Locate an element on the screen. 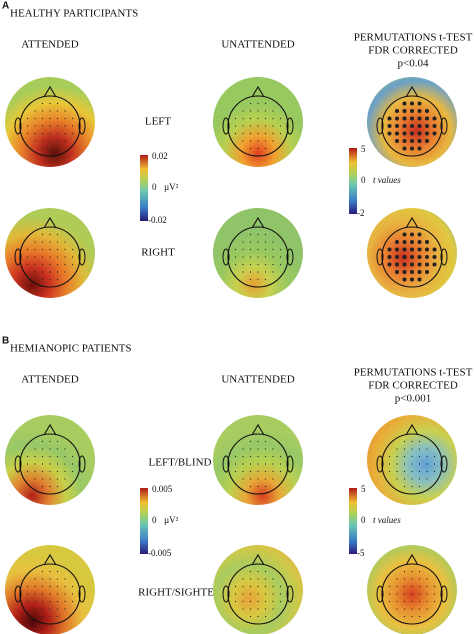  column-header: UNATTENDED is located at coordinates (257, 45).